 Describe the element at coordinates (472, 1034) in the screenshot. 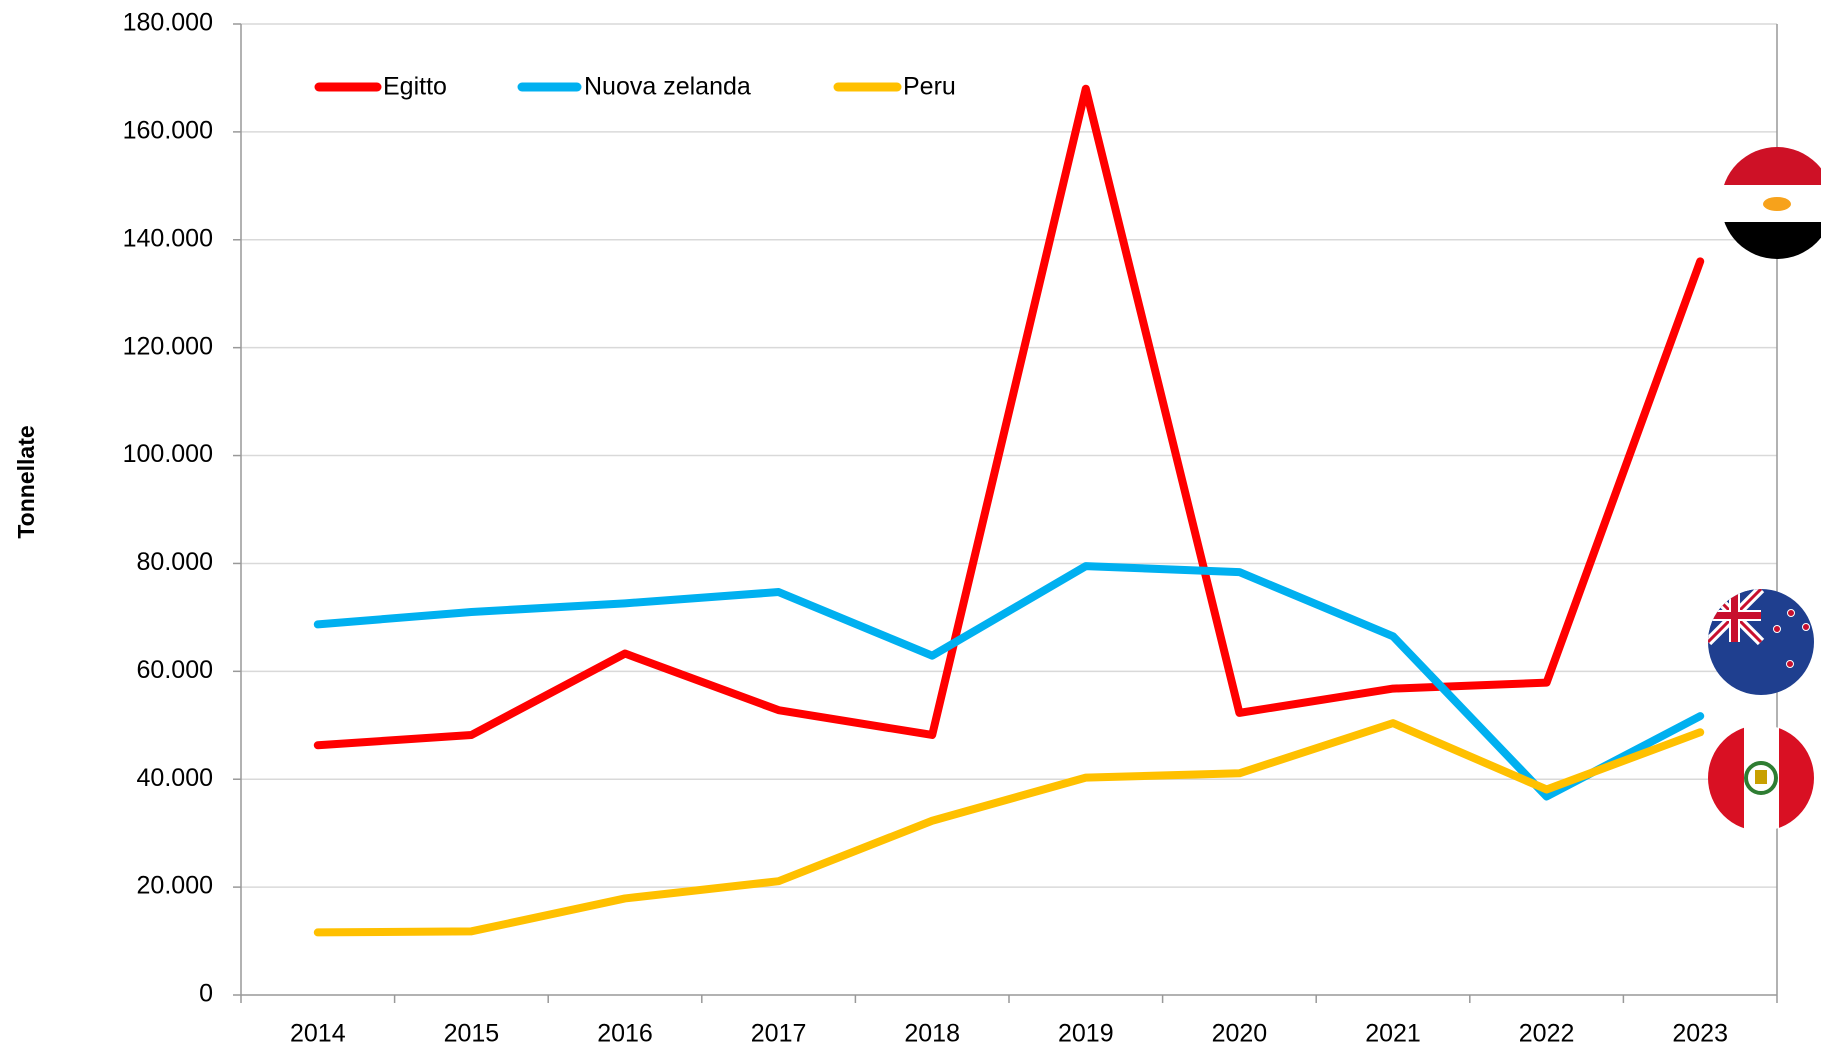

I see `x-tick-label: 2015` at that location.